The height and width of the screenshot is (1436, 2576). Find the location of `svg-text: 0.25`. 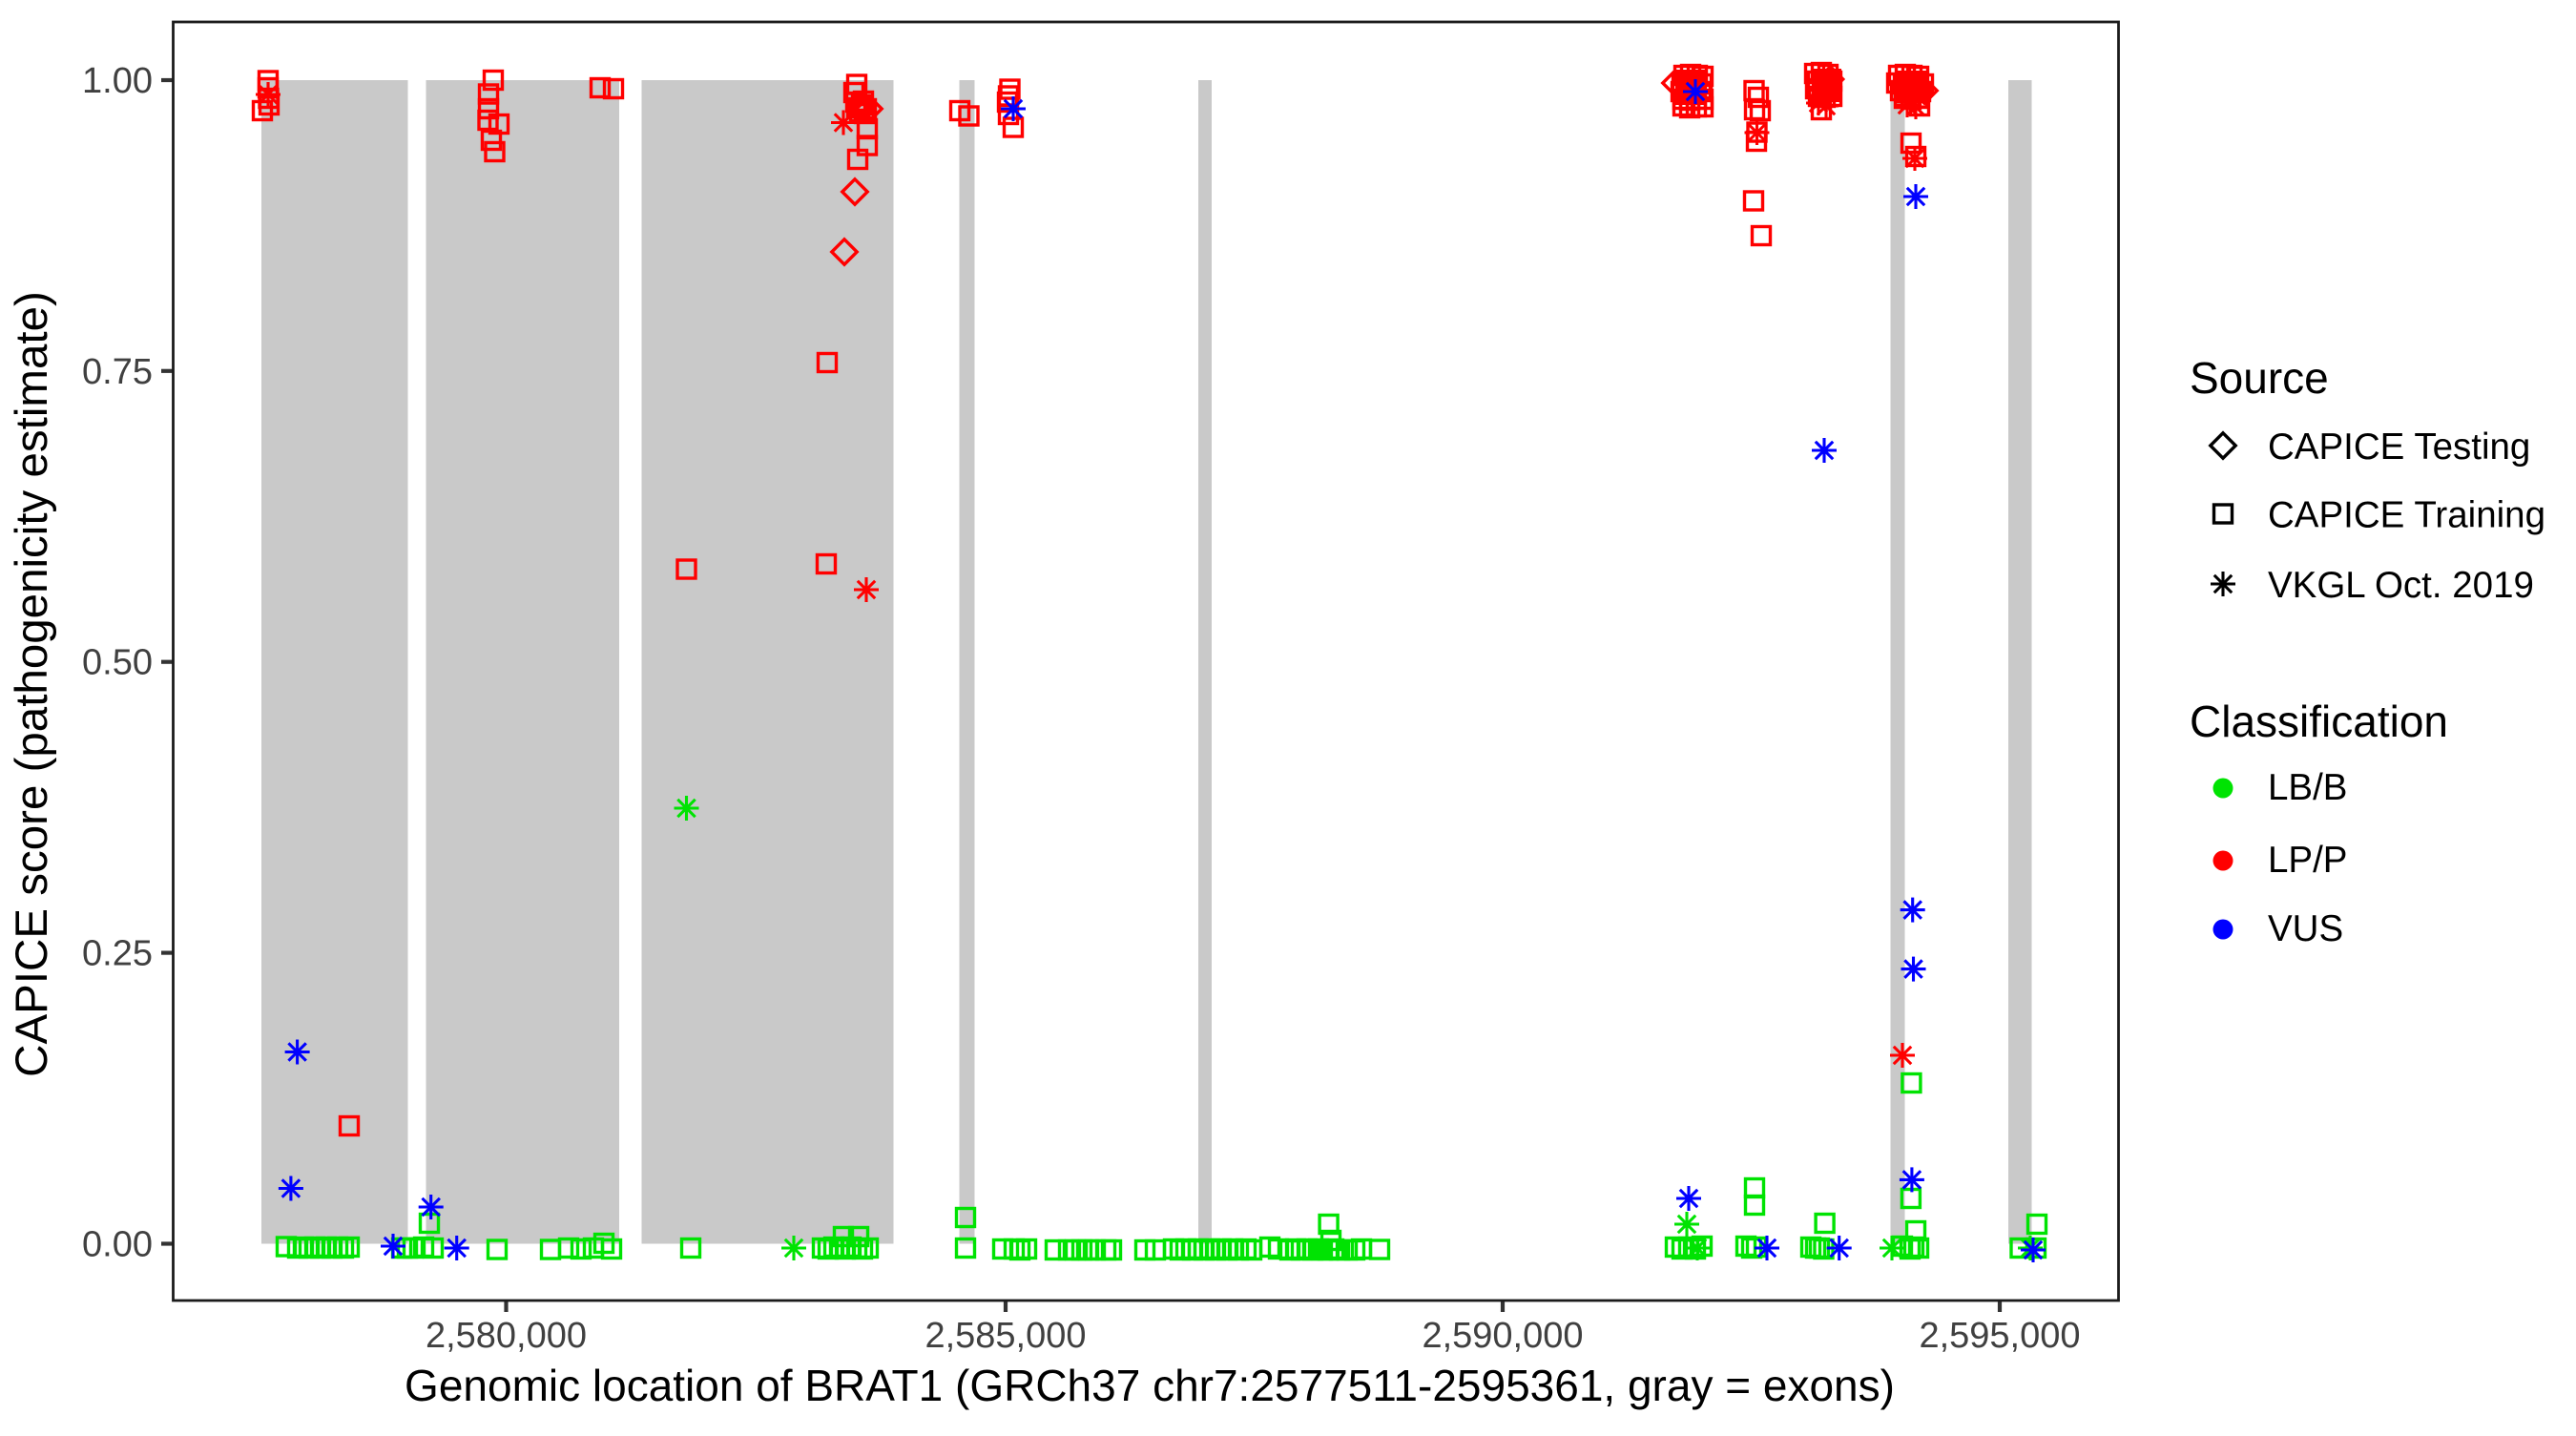

svg-text: 0.25 is located at coordinates (117, 954).